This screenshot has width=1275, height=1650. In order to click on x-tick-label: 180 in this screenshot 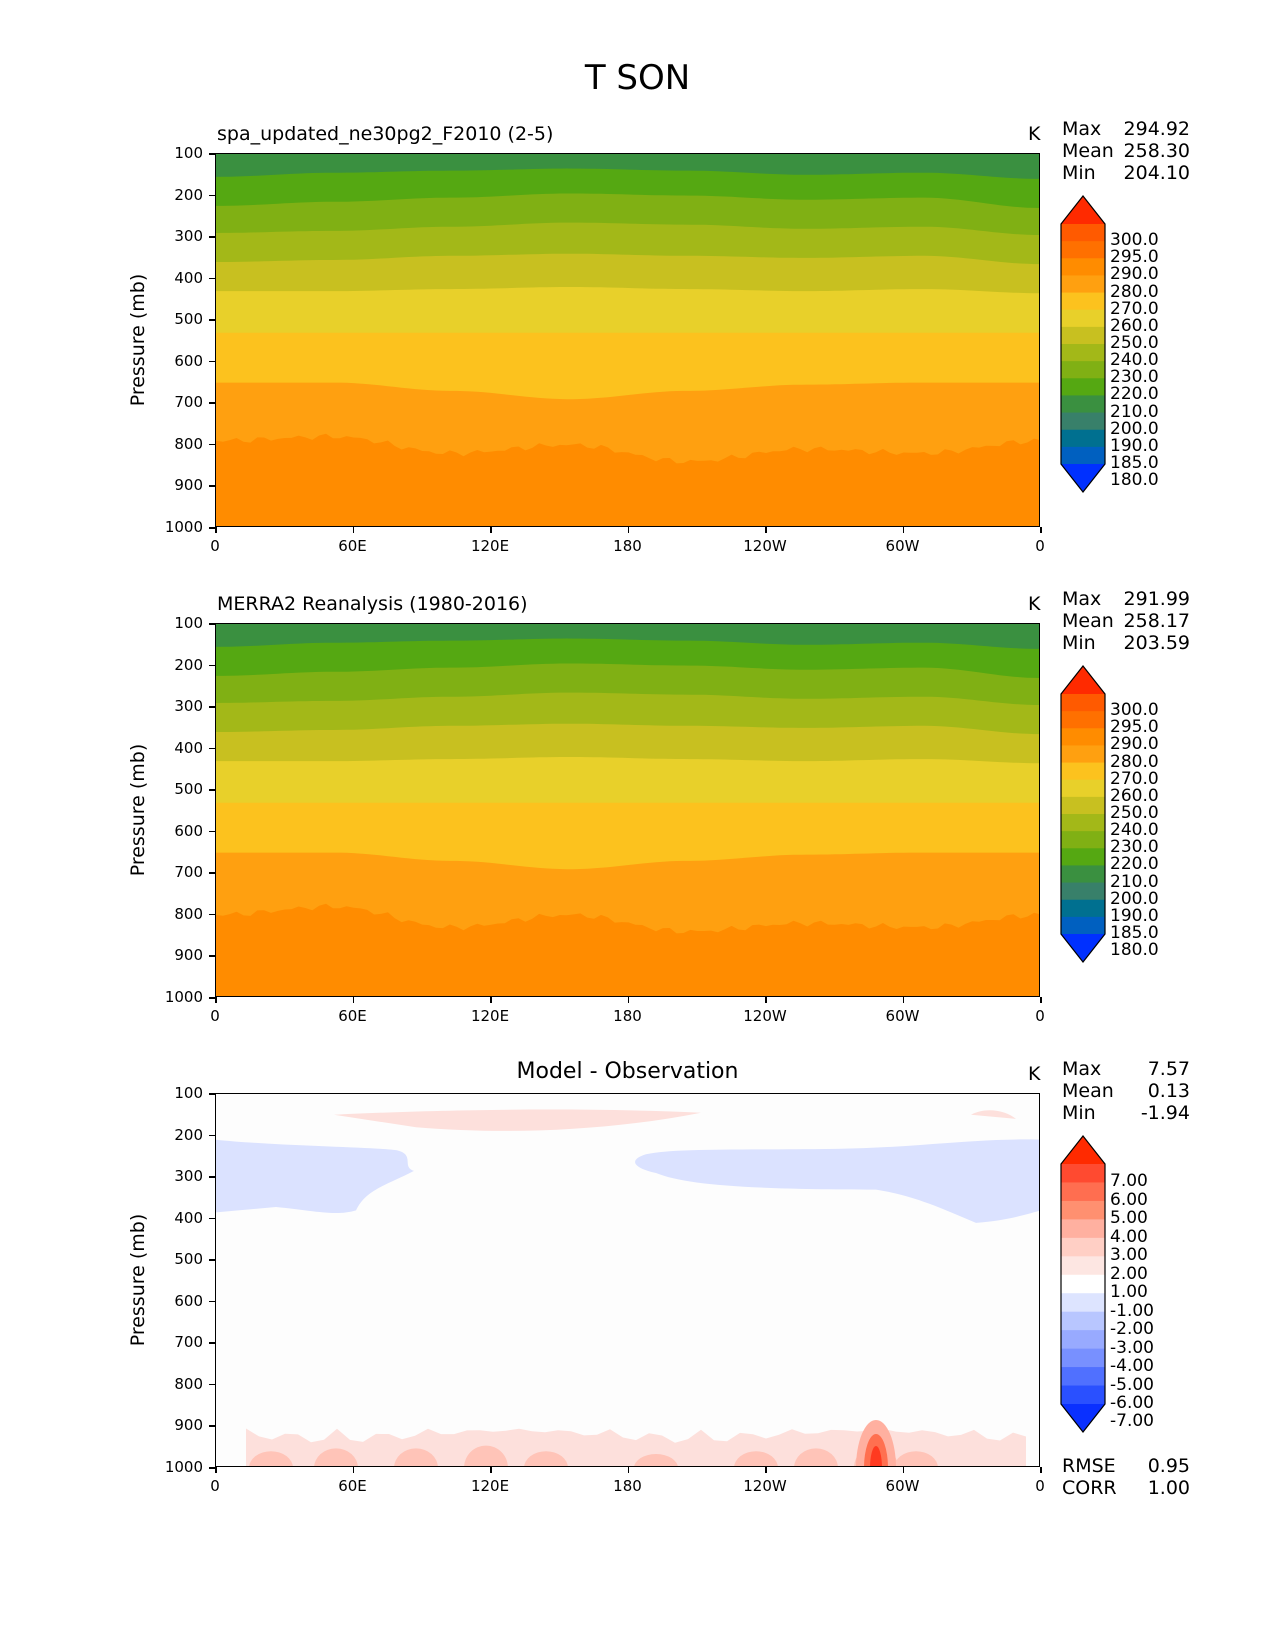, I will do `click(627, 1016)`.